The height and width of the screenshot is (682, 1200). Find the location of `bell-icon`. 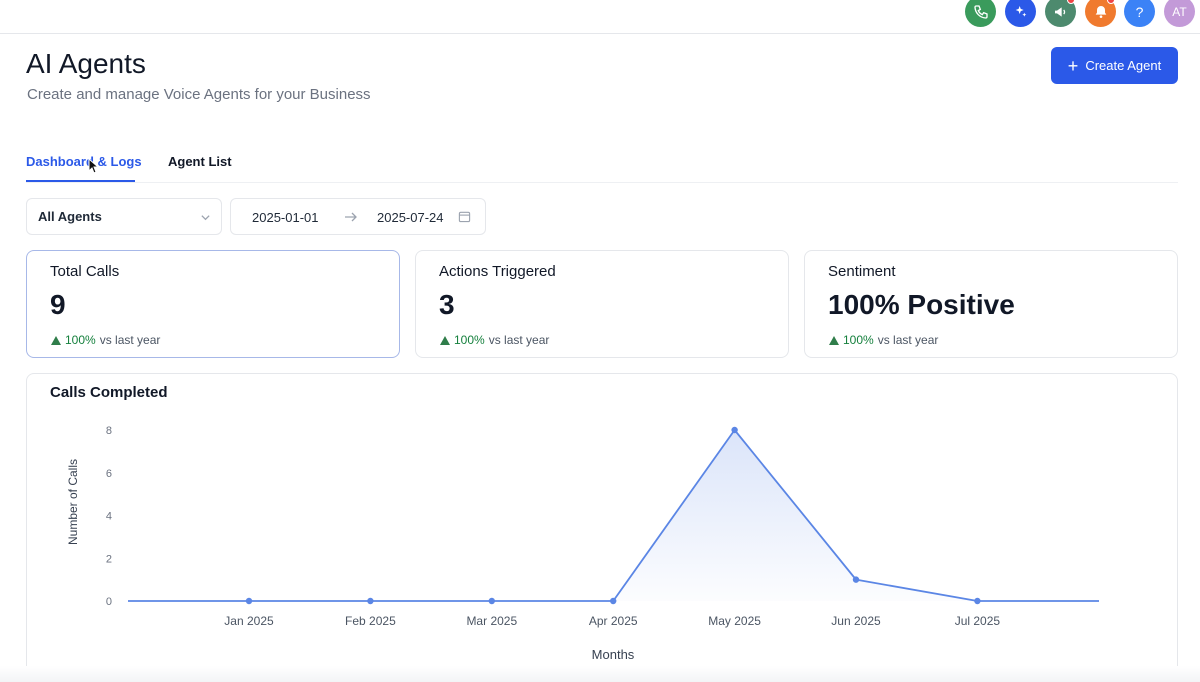

bell-icon is located at coordinates (1100, 13).